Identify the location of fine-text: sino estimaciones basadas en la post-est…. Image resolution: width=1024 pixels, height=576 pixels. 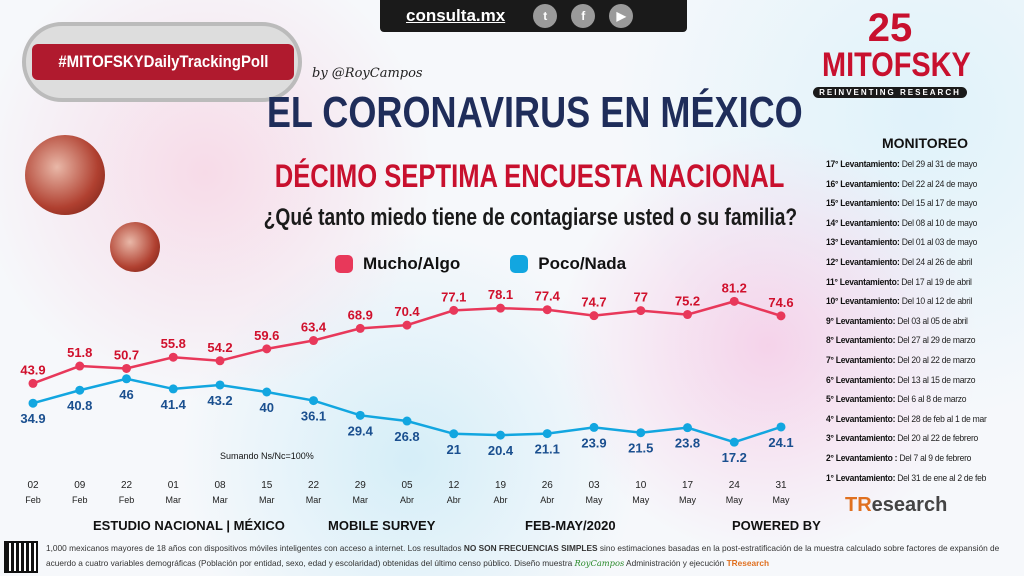
(523, 555).